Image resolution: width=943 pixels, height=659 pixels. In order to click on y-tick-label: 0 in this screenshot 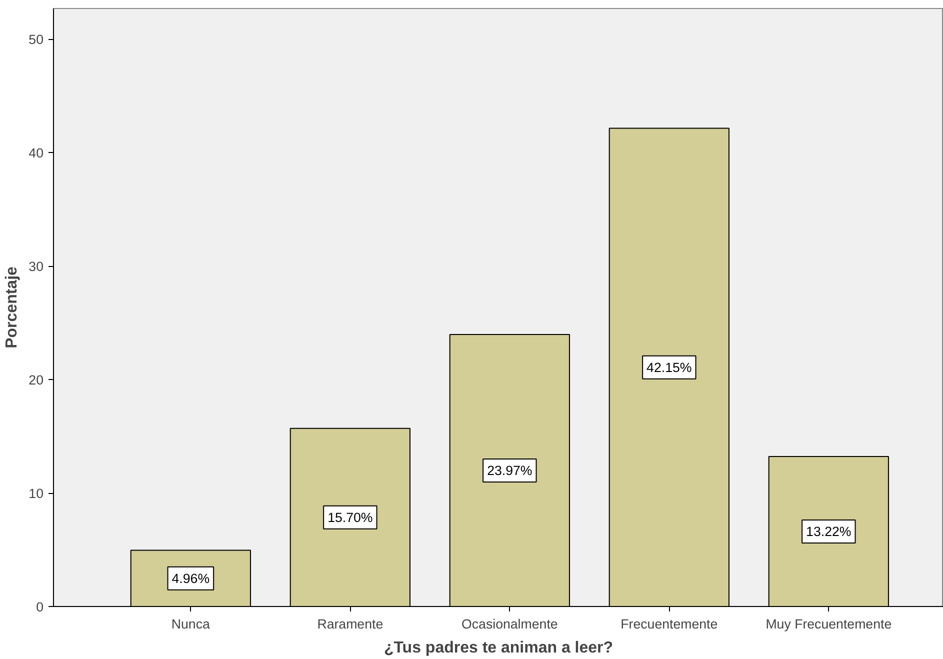, I will do `click(40, 607)`.